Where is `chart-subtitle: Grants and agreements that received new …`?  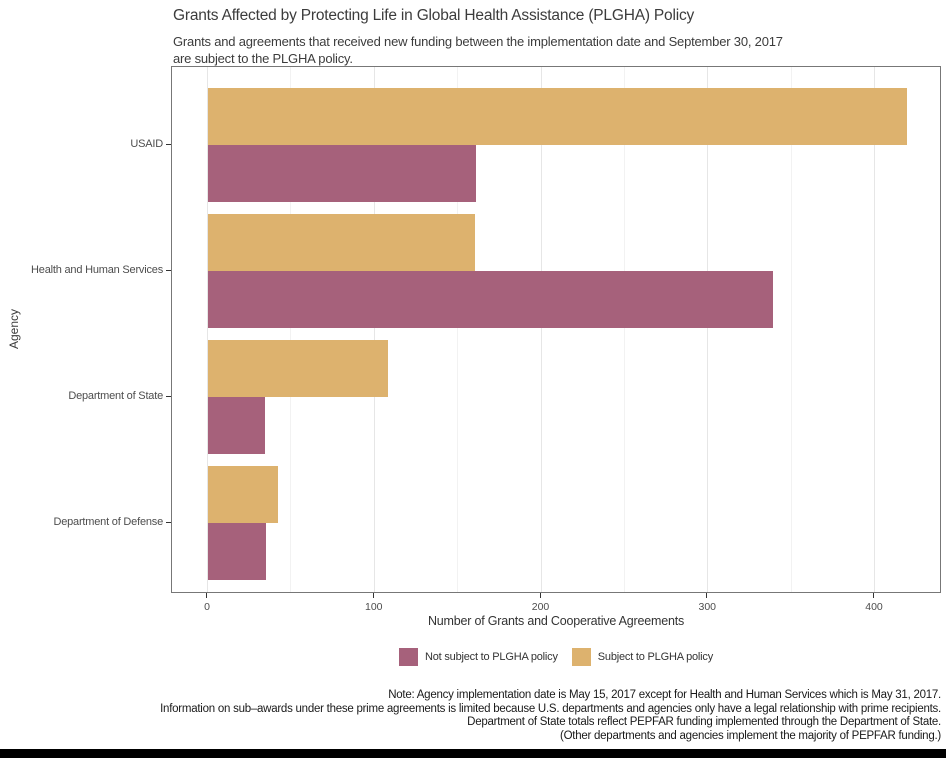
chart-subtitle: Grants and agreements that received new … is located at coordinates (478, 50).